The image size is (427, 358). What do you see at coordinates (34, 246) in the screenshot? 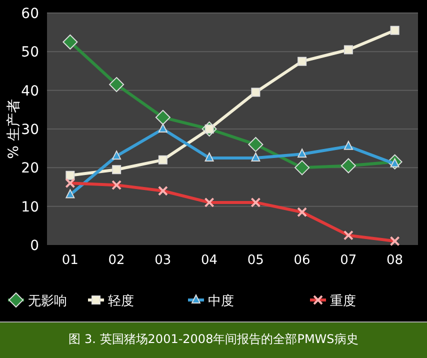
I see `y-tick-label: 0` at bounding box center [34, 246].